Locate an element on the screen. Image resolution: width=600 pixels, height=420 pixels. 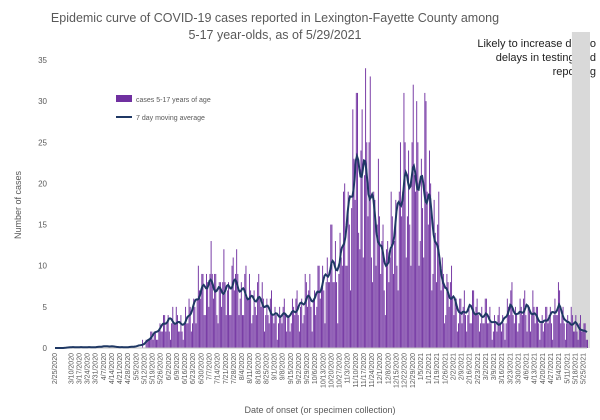
x-tick-label: 1/19/2021 is located at coordinates (437, 368).